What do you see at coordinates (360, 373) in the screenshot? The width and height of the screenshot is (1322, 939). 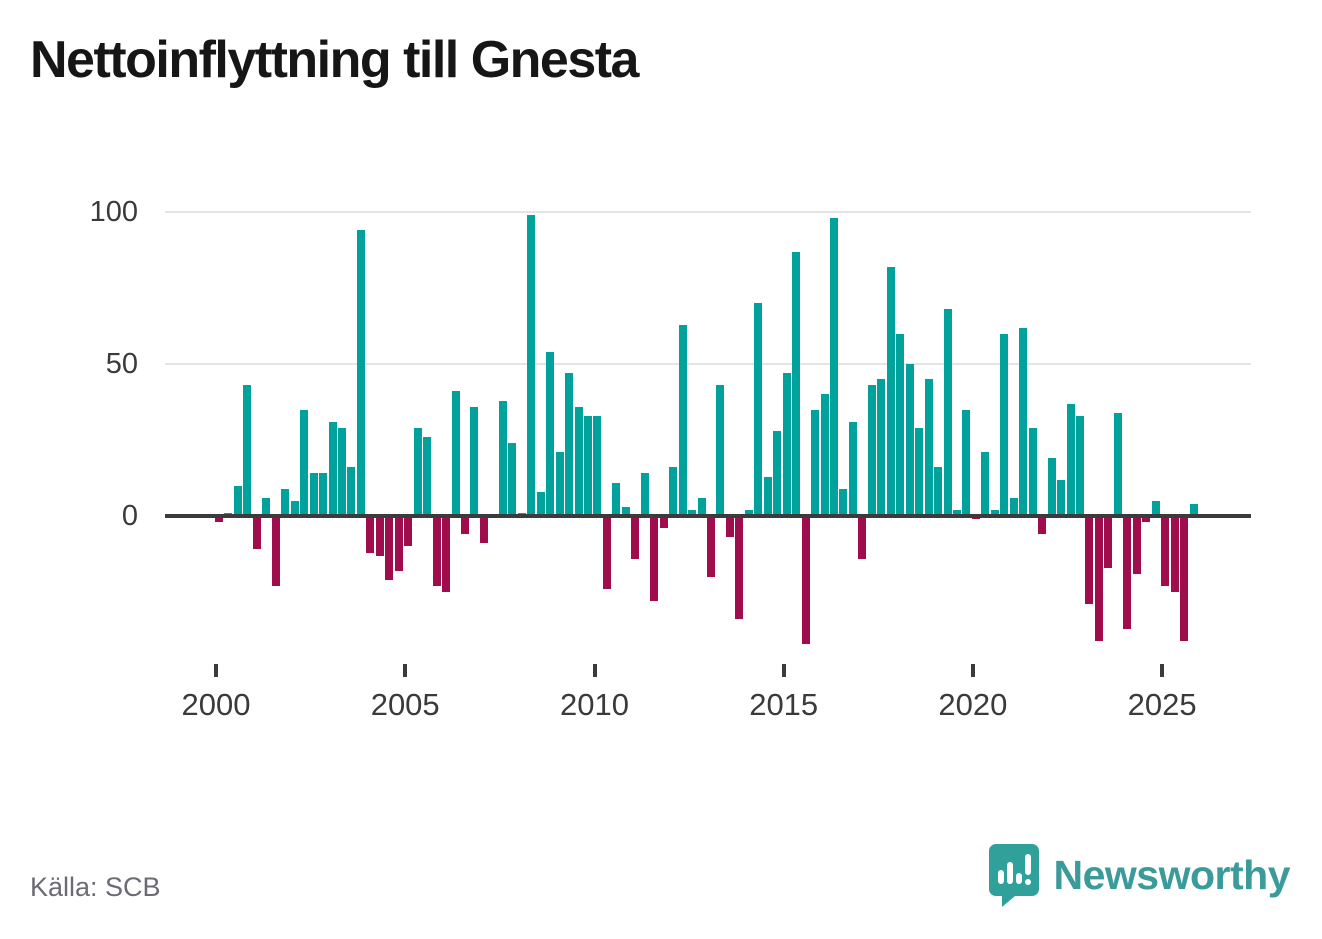 I see `bar-2003-q4` at bounding box center [360, 373].